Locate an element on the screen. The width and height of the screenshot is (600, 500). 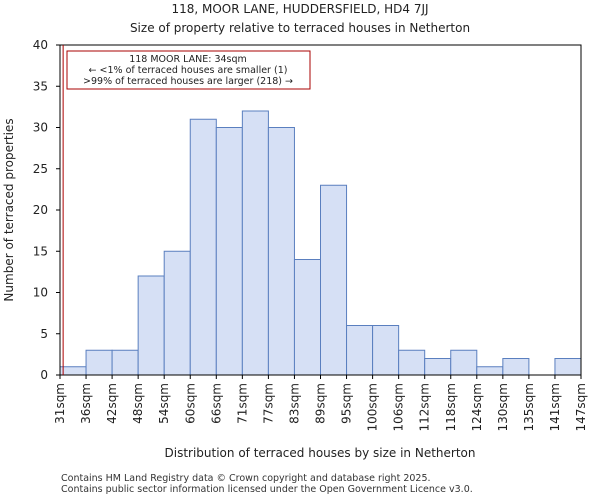
y-tick-label: 0 is located at coordinates (44, 375).